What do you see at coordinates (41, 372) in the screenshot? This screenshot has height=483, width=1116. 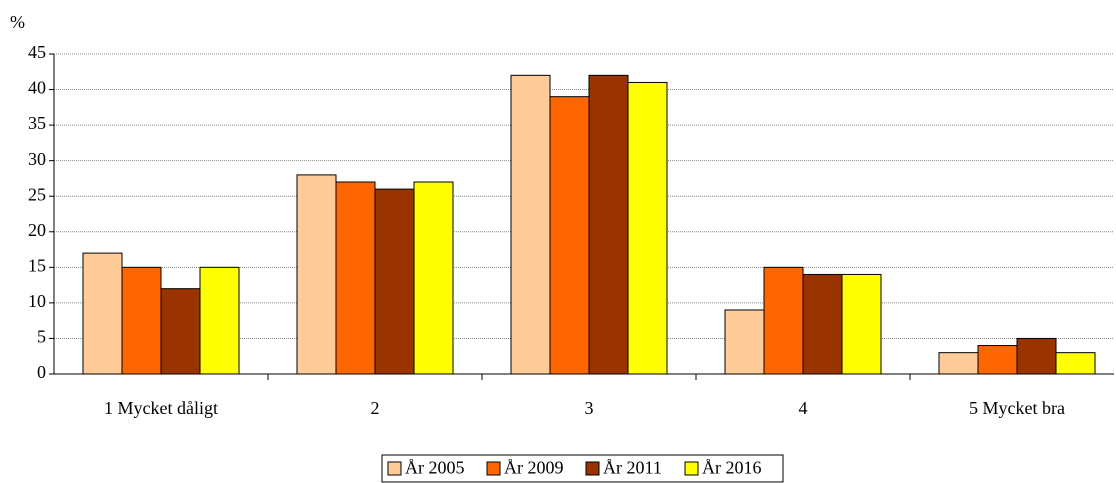 I see `y-tick-label: 0` at bounding box center [41, 372].